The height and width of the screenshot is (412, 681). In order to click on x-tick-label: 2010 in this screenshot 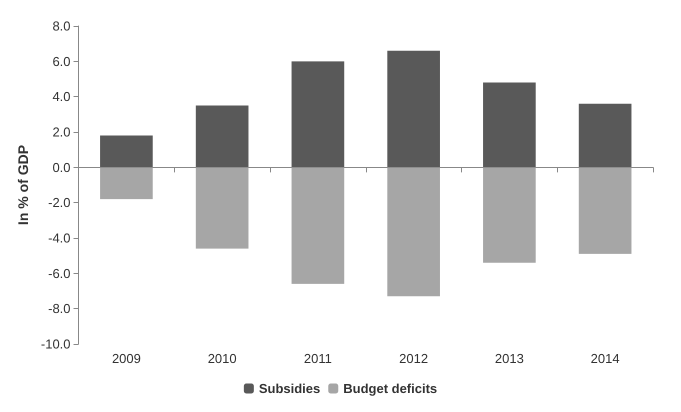, I will do `click(222, 358)`.